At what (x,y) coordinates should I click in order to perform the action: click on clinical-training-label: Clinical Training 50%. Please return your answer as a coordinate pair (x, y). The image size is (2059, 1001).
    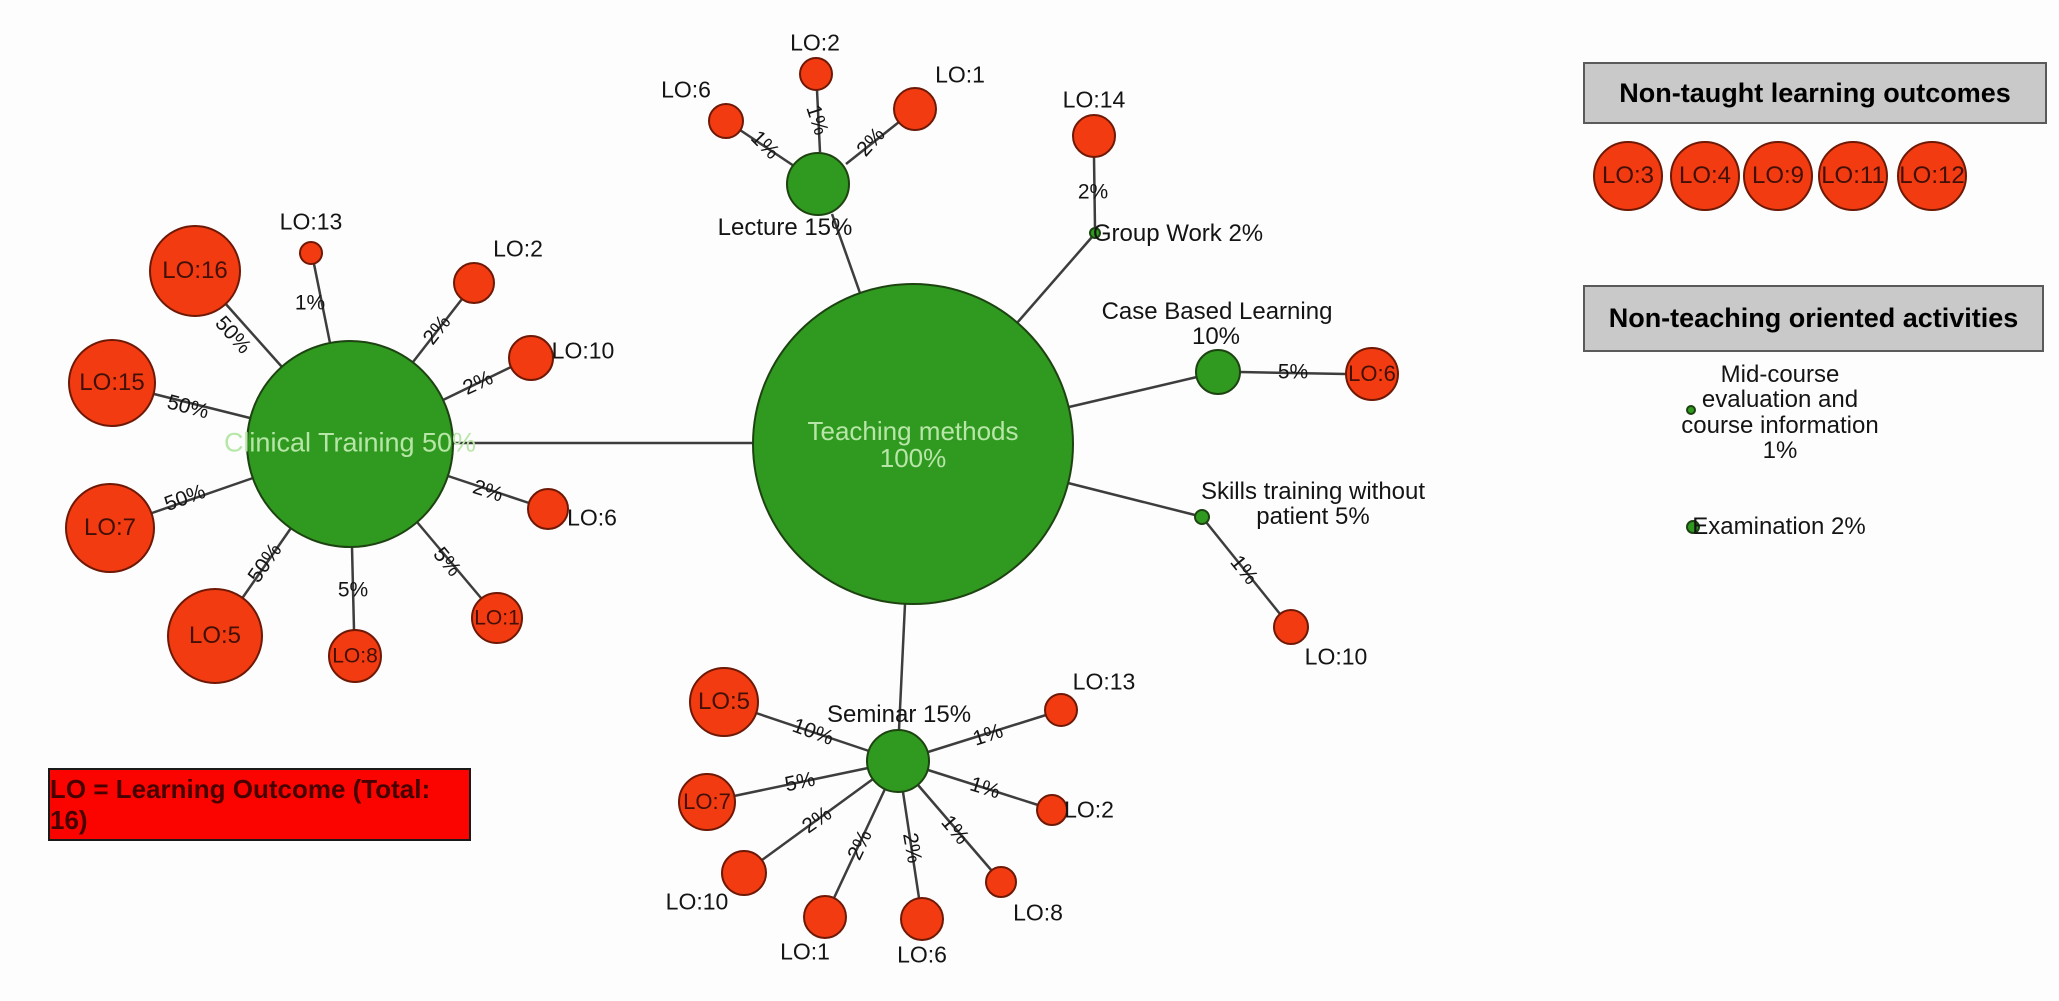
    Looking at the image, I should click on (350, 442).